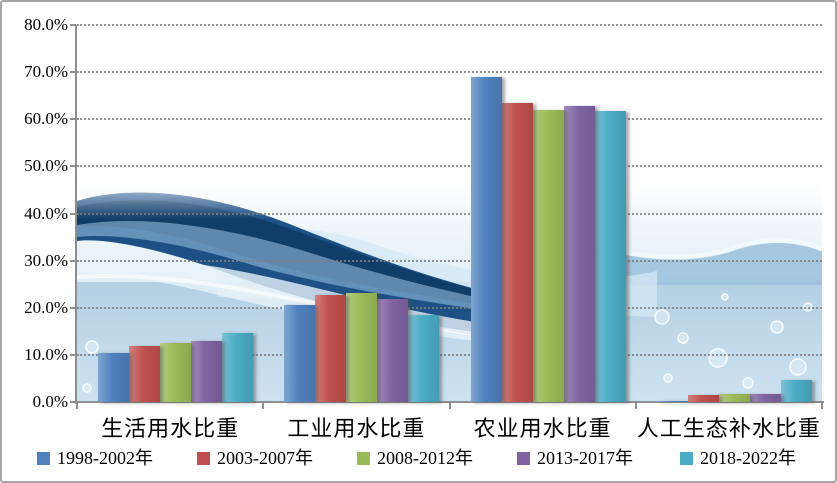  What do you see at coordinates (356, 428) in the screenshot?
I see `category-label: 工业用水比重` at bounding box center [356, 428].